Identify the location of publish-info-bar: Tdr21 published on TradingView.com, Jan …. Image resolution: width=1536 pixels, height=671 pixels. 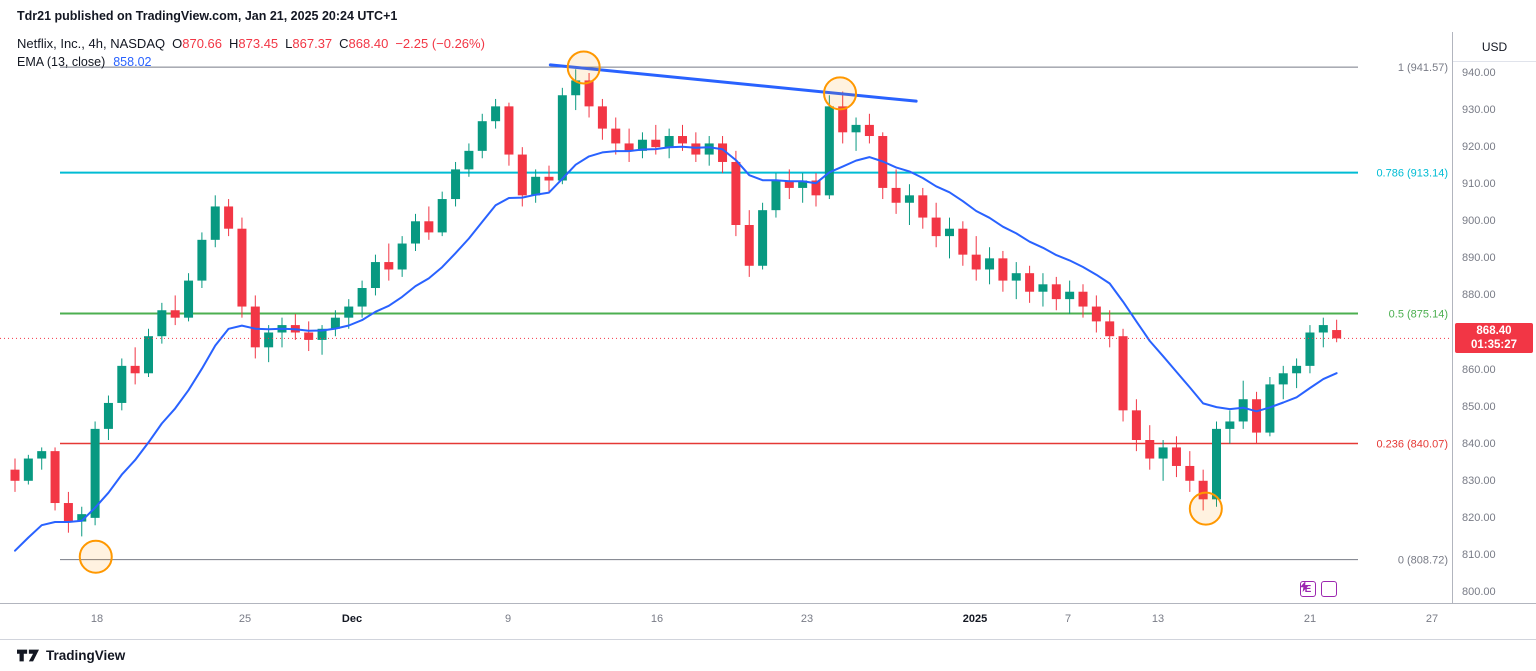
(768, 16).